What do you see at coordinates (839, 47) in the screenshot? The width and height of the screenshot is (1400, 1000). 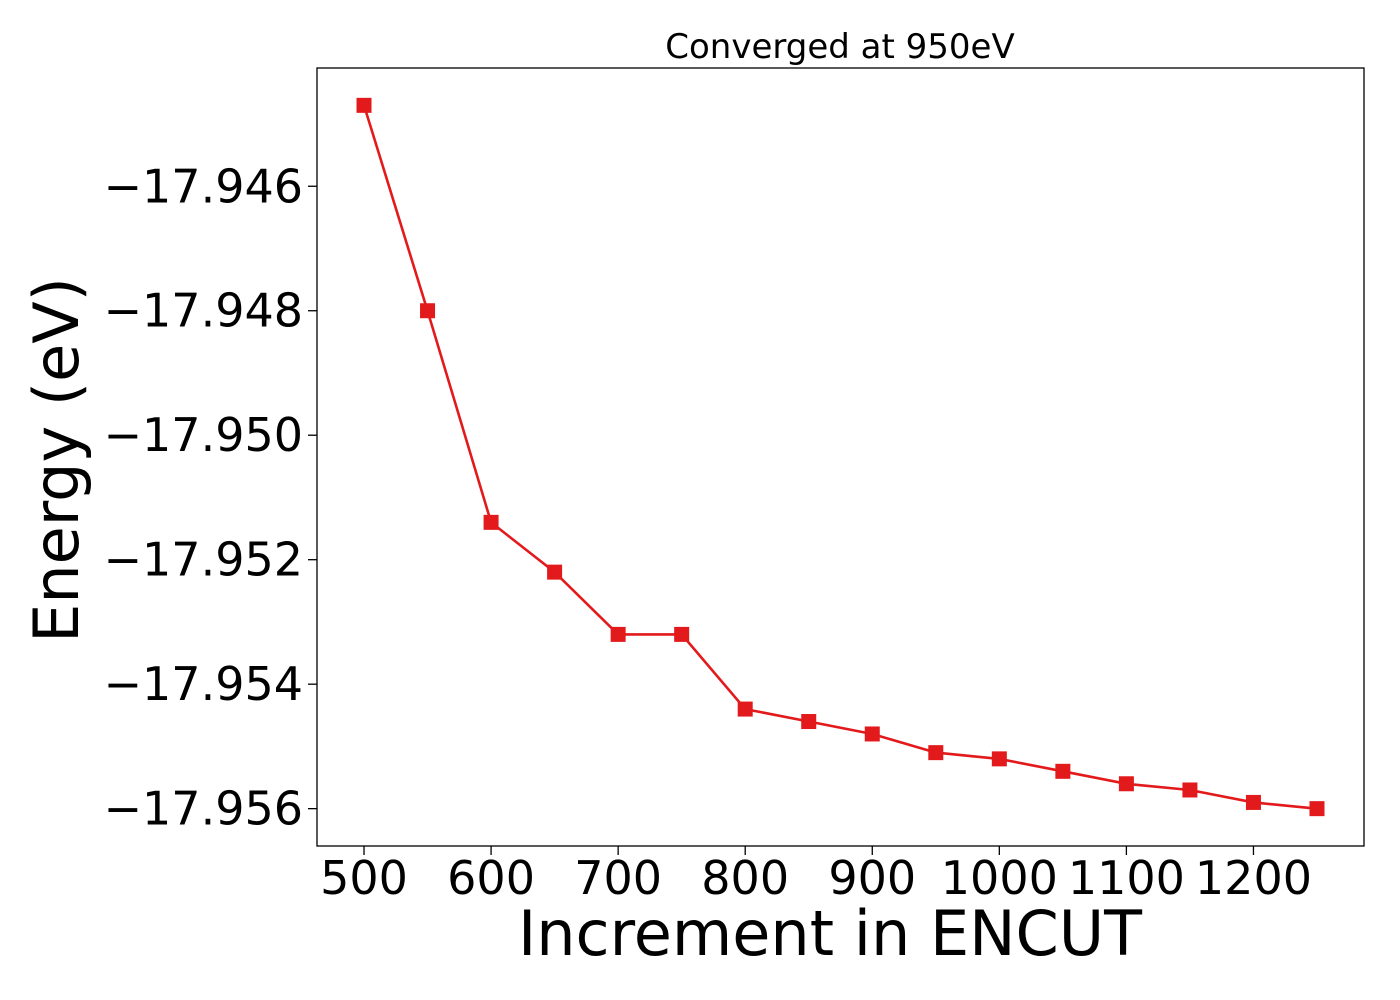 I see `chart-title: Converged at 950eV` at bounding box center [839, 47].